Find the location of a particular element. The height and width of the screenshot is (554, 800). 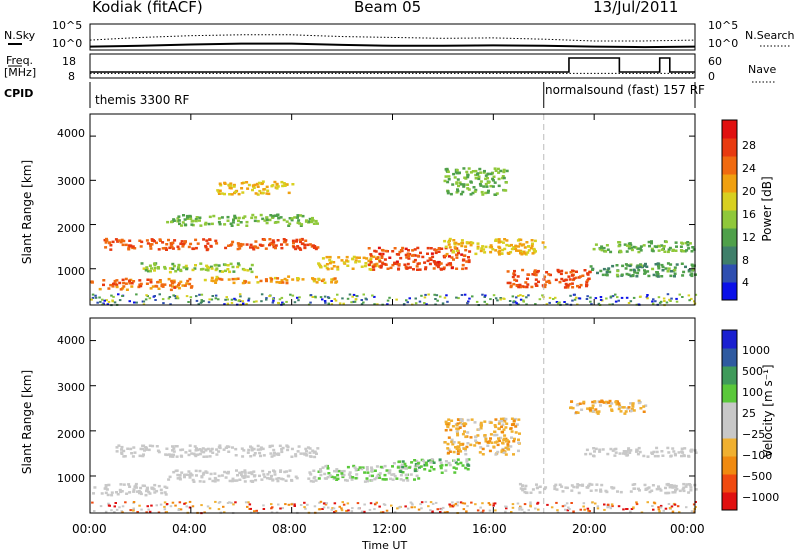

freq-unit-label: [MHz] is located at coordinates (20, 72).